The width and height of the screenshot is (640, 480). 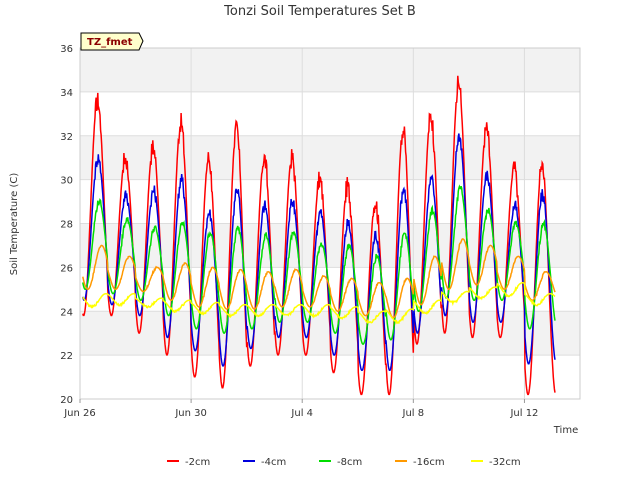 What do you see at coordinates (66, 137) in the screenshot?
I see `y-tick-label: 32` at bounding box center [66, 137].